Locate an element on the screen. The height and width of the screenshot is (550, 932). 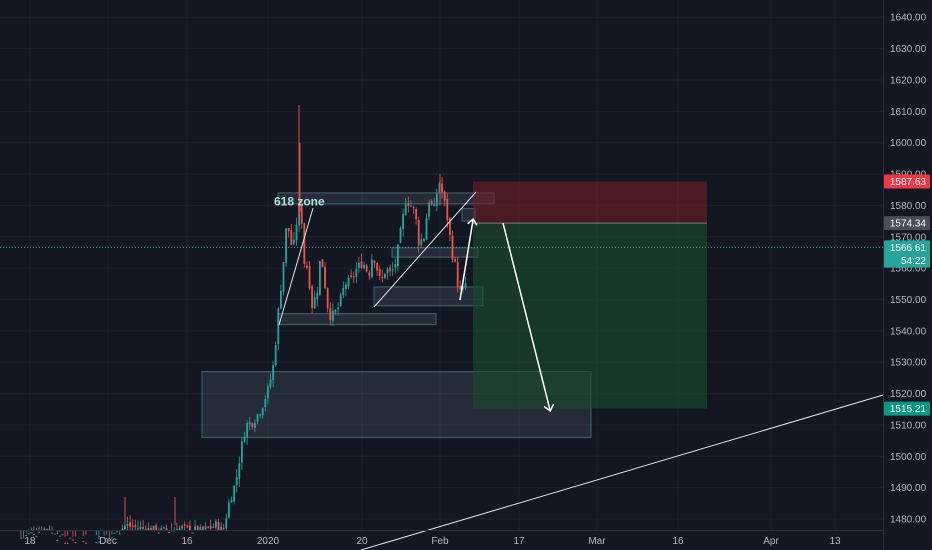
y-tick-label: 1560.00 is located at coordinates (908, 269).